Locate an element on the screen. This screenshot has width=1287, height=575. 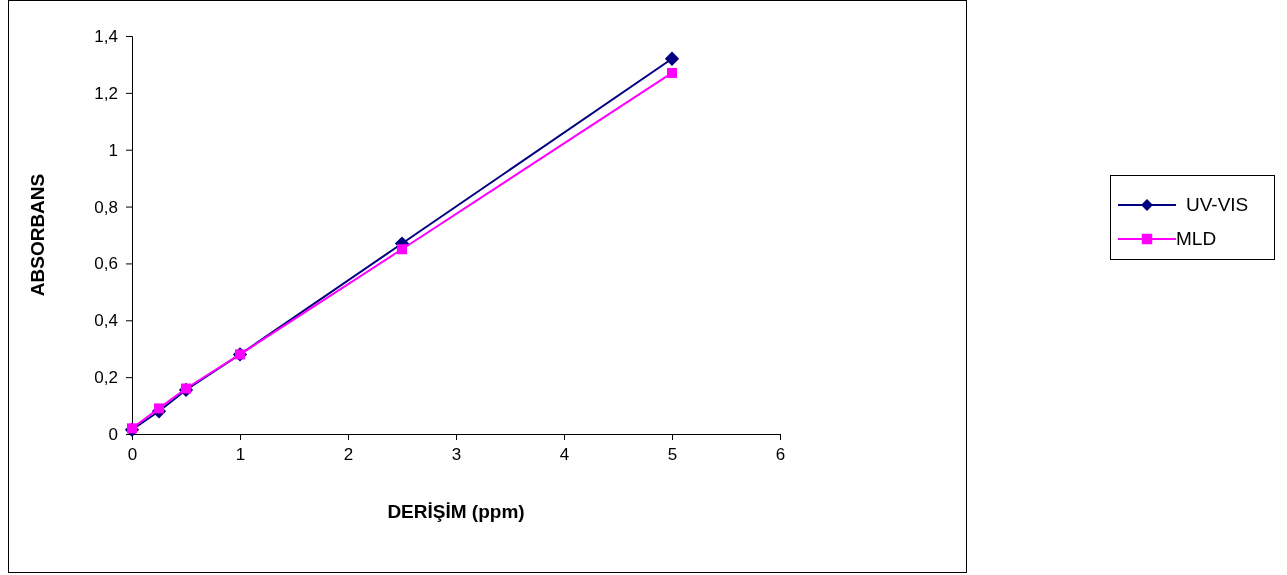
legend-label: MLD is located at coordinates (1196, 238).